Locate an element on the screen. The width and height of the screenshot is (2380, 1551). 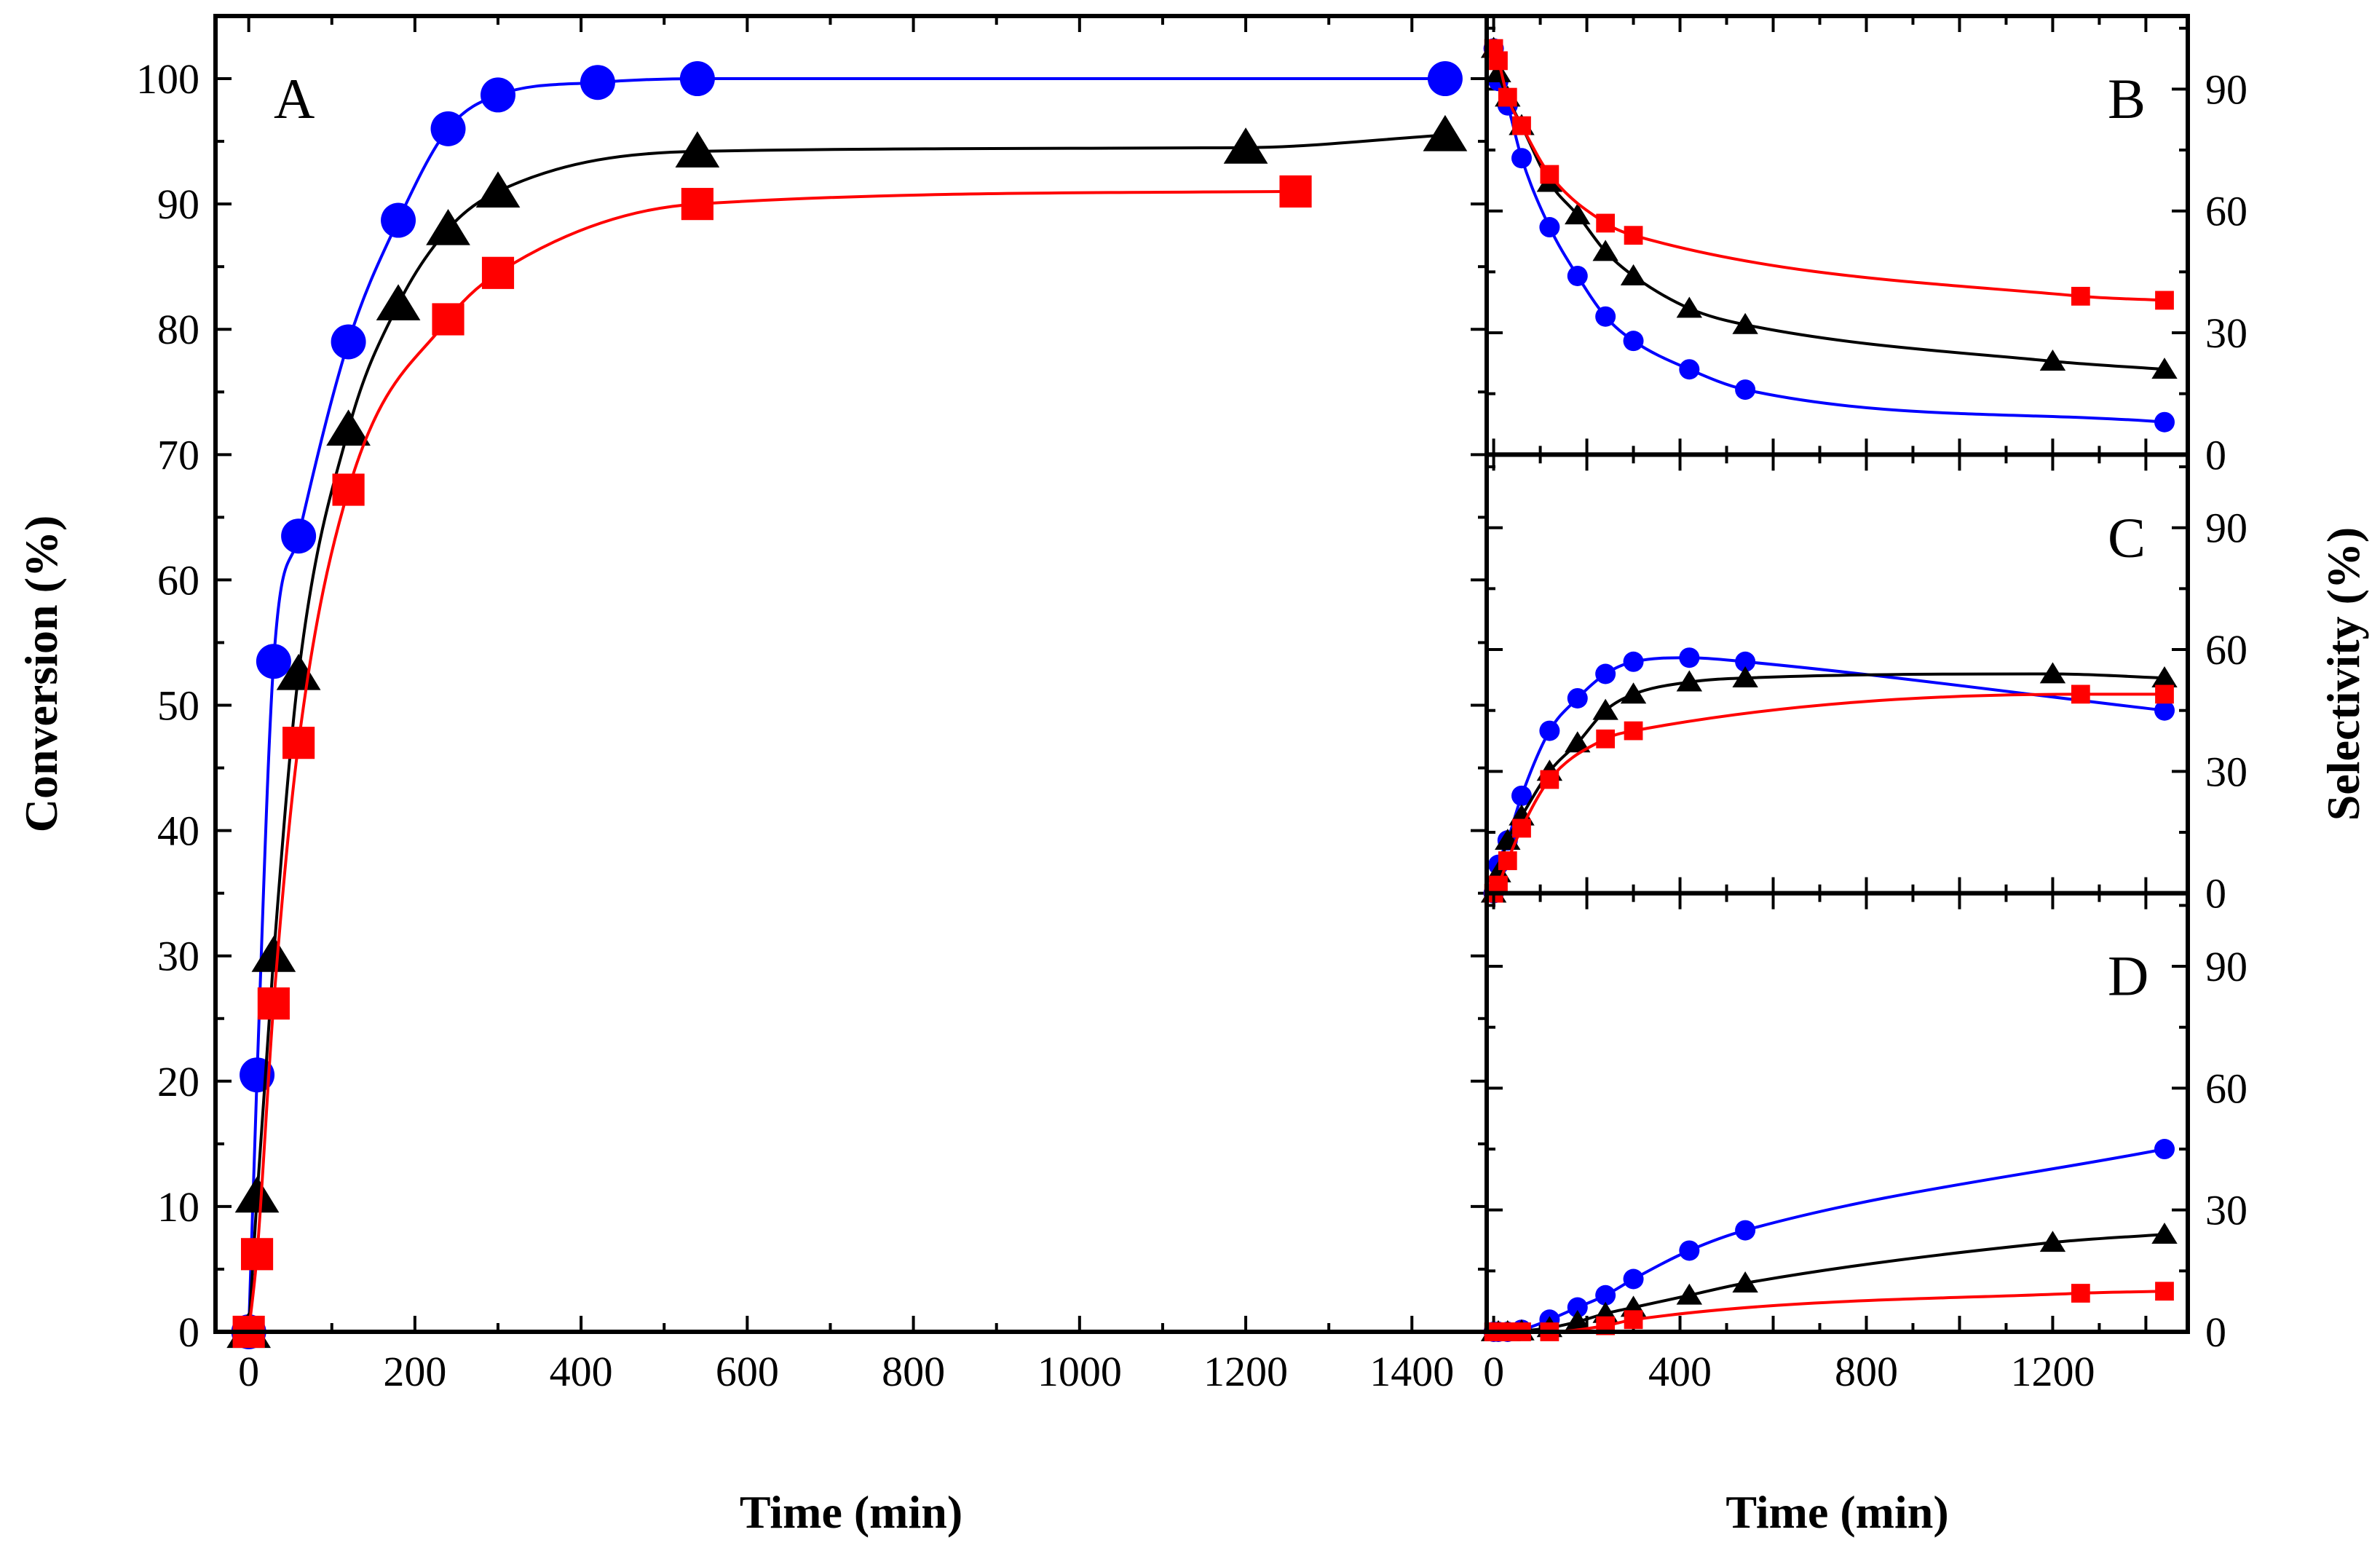
panel-d-ticks is located at coordinates (1837, 1112).